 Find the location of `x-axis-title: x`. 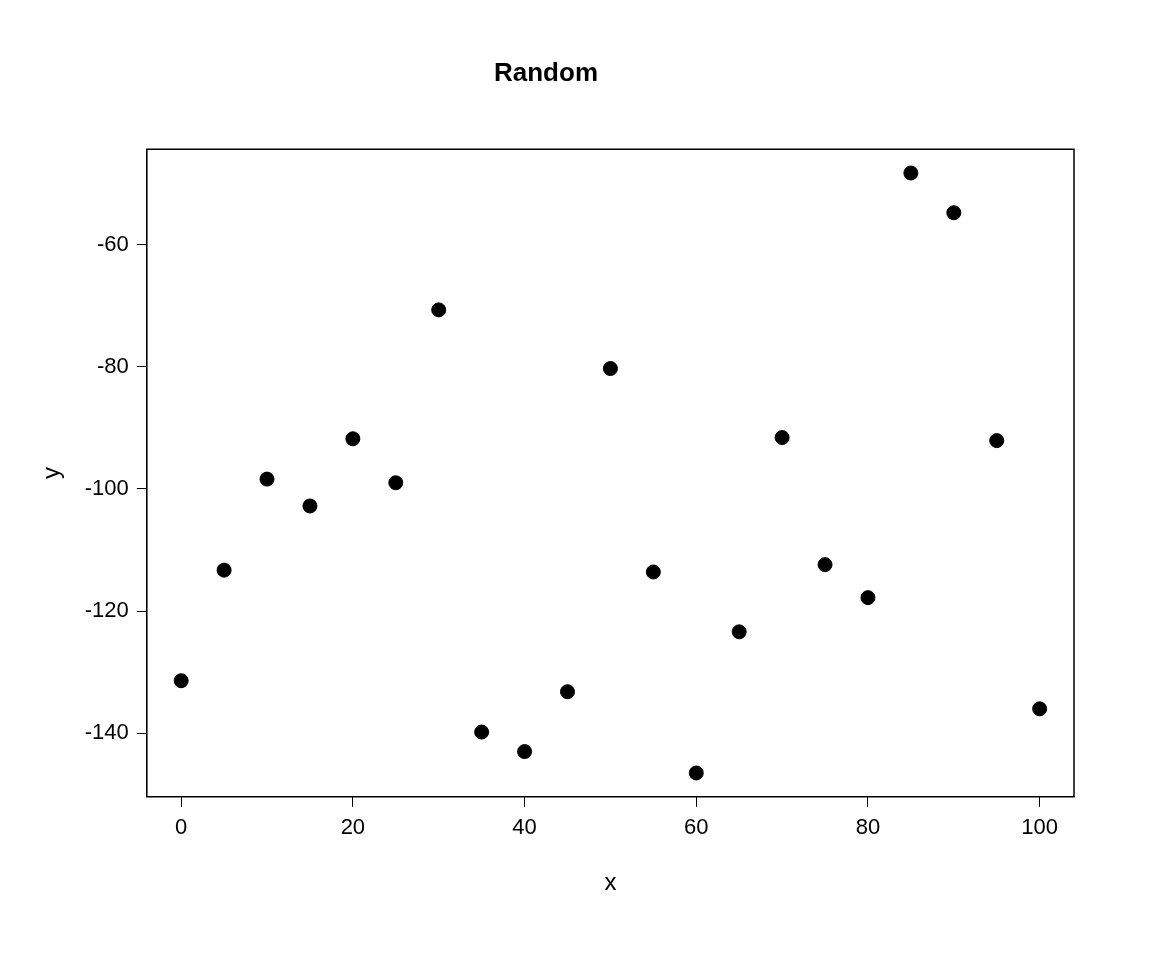

x-axis-title: x is located at coordinates (610, 882).